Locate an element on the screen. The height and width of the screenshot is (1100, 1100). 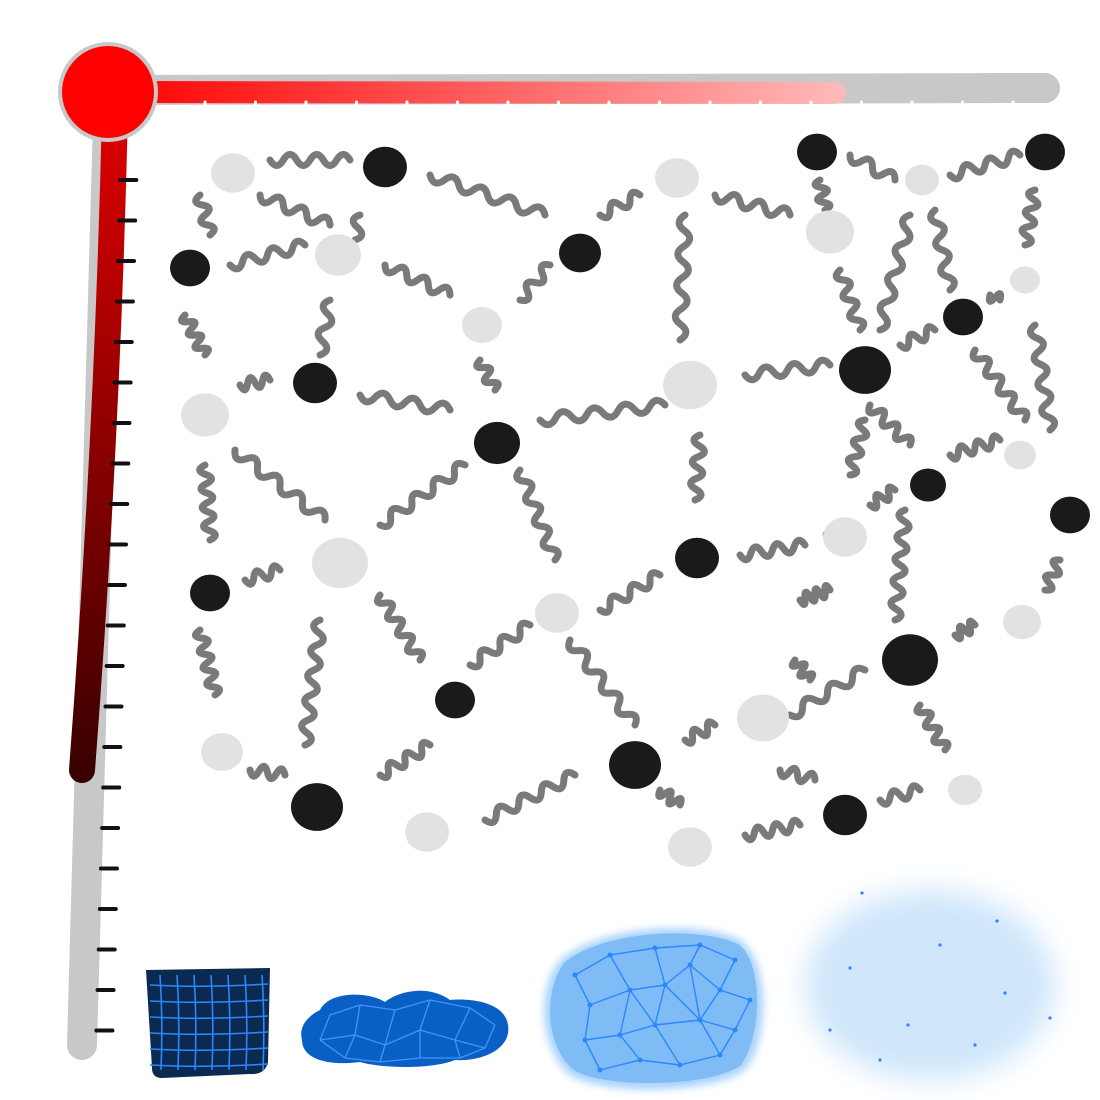
blob-open-triangle-mesh is located at coordinates (653, 1009).